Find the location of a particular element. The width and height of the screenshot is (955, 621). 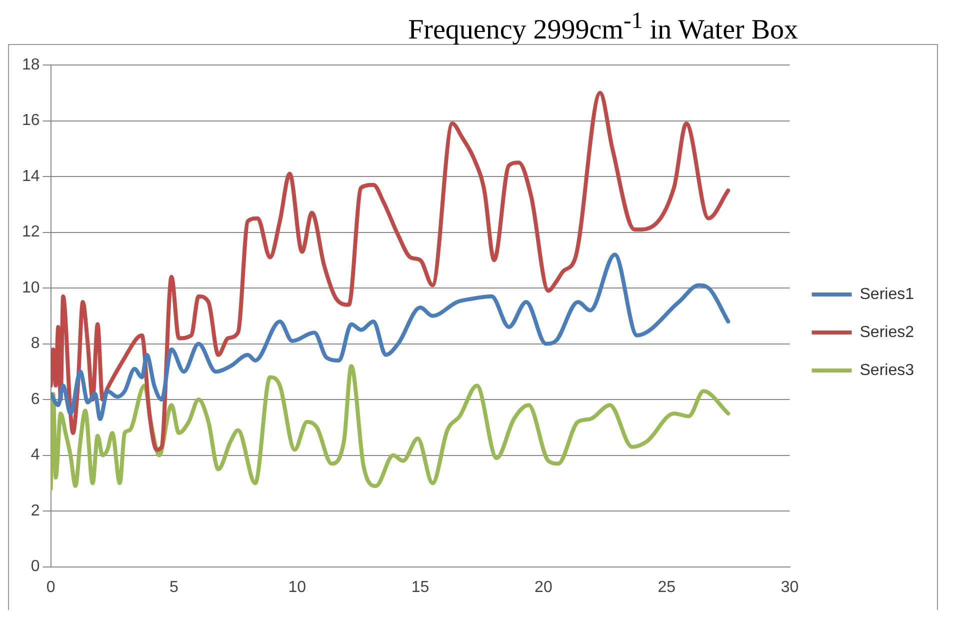

y-tick-label: 14 is located at coordinates (31, 176).